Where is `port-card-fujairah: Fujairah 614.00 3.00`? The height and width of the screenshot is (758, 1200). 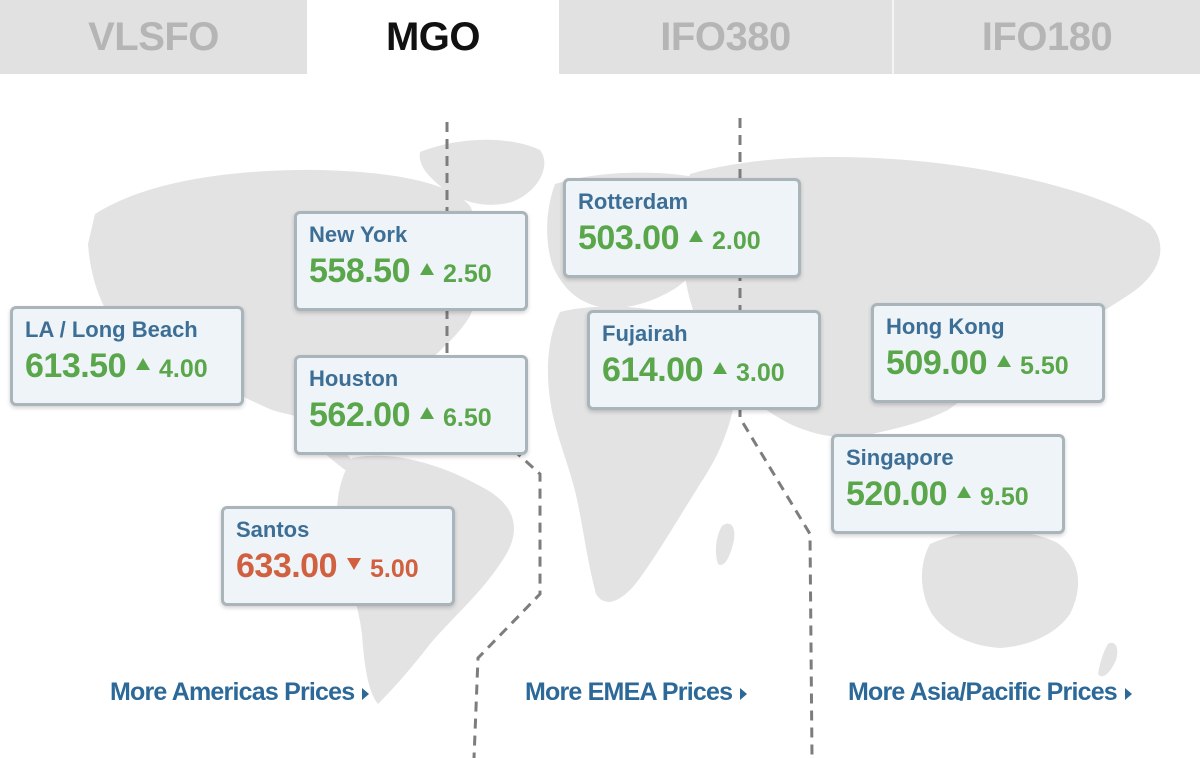 port-card-fujairah: Fujairah 614.00 3.00 is located at coordinates (704, 360).